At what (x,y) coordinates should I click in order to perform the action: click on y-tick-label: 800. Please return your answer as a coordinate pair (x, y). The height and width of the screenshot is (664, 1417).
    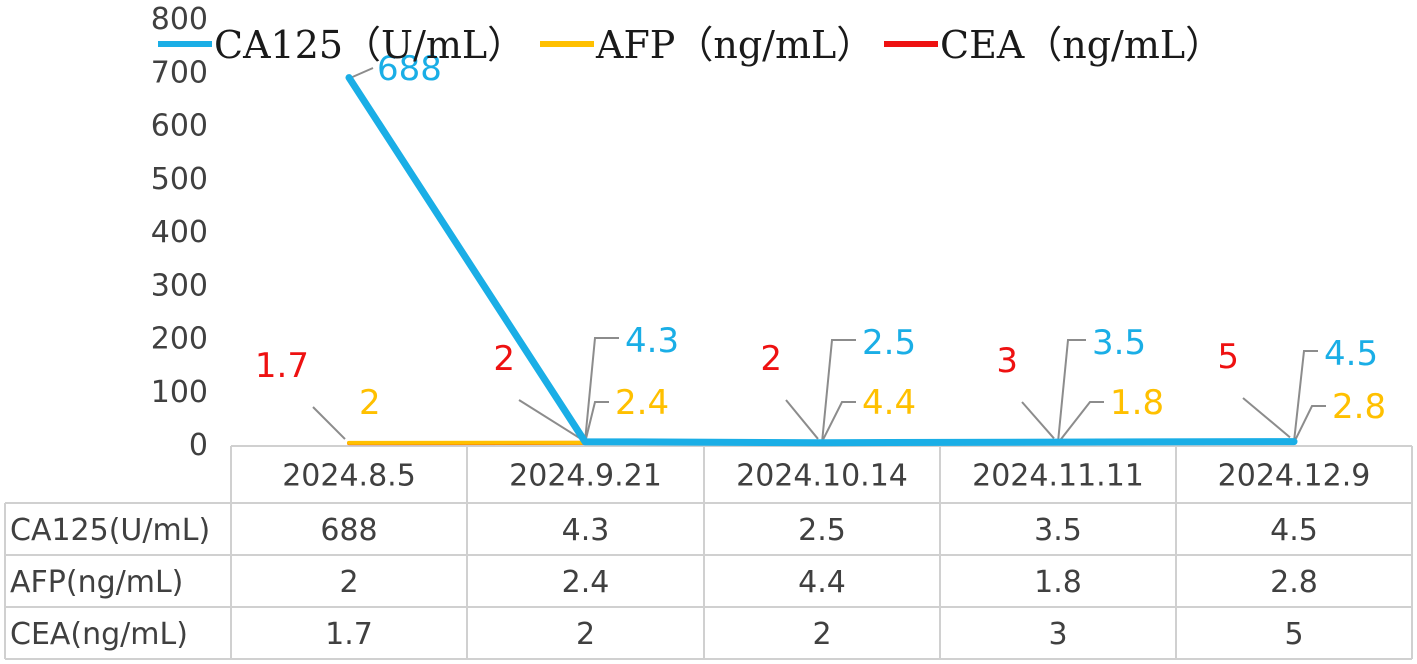
    Looking at the image, I should click on (179, 19).